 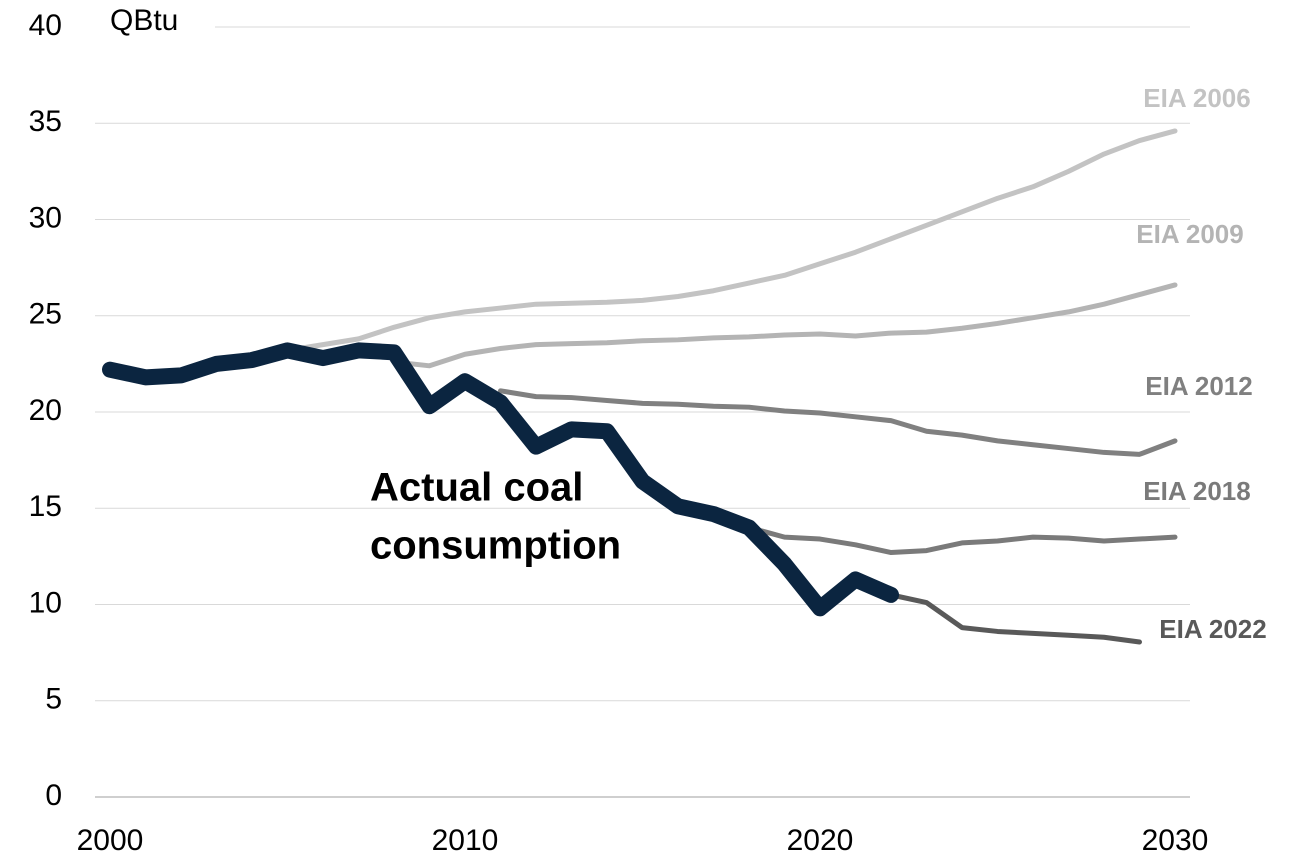 I want to click on annotation: Actual coal, so click(x=476, y=488).